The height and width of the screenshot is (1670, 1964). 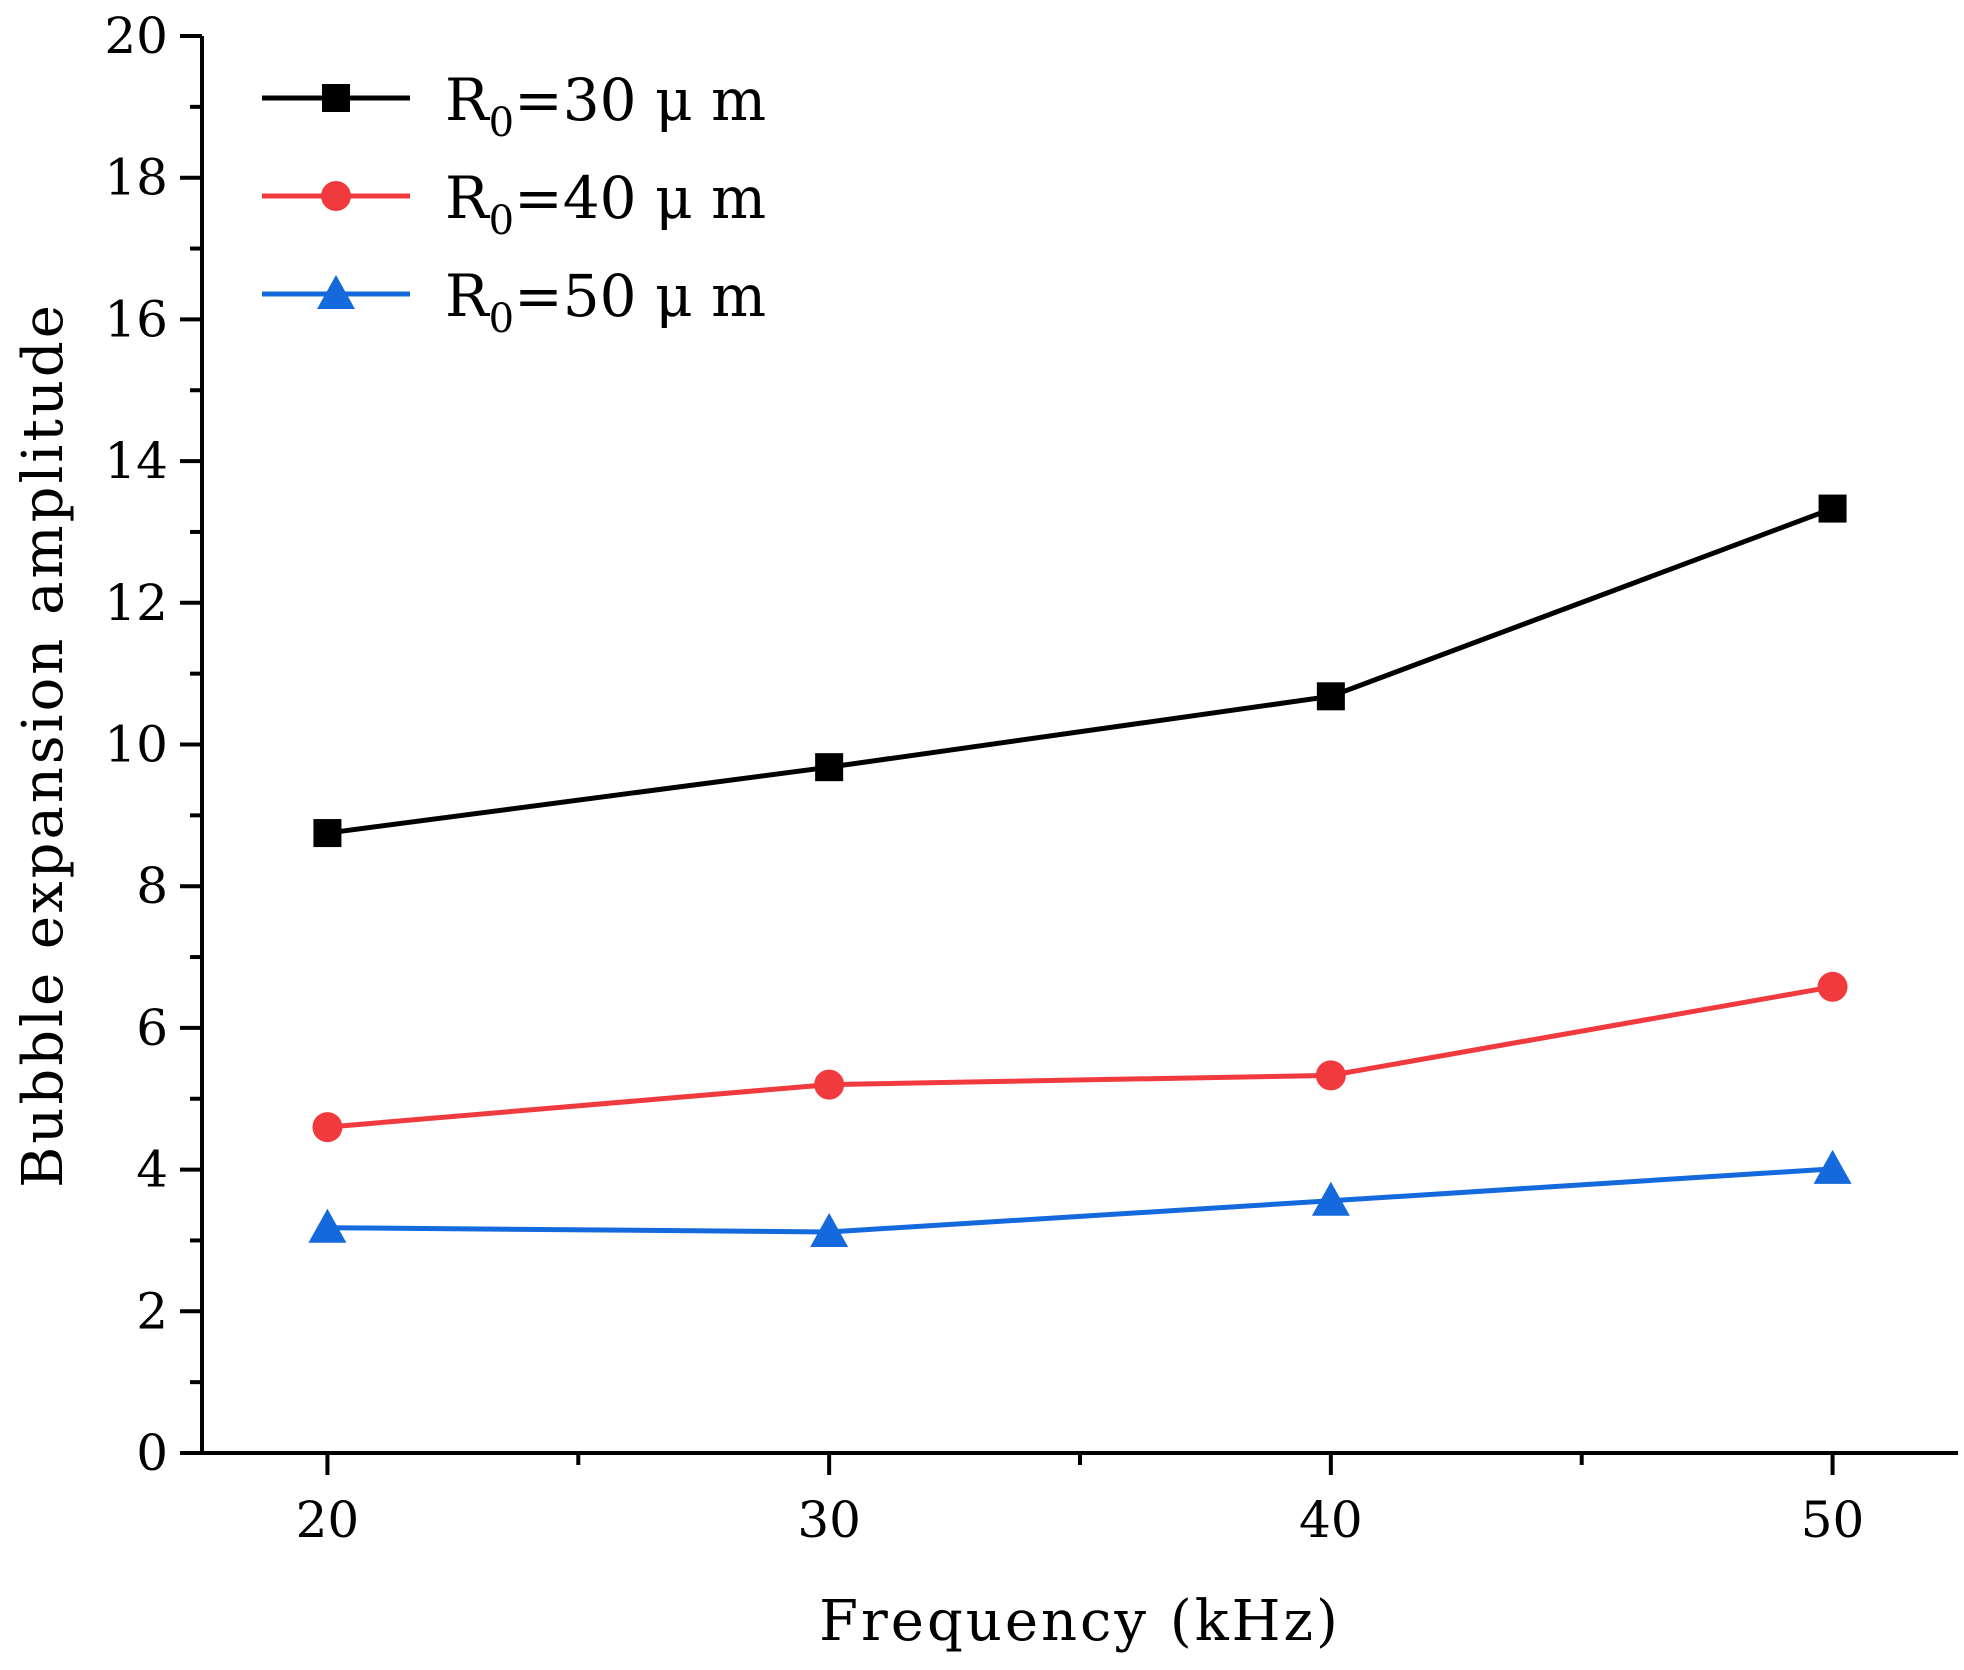 What do you see at coordinates (136, 178) in the screenshot?
I see `y-tick-label: 18` at bounding box center [136, 178].